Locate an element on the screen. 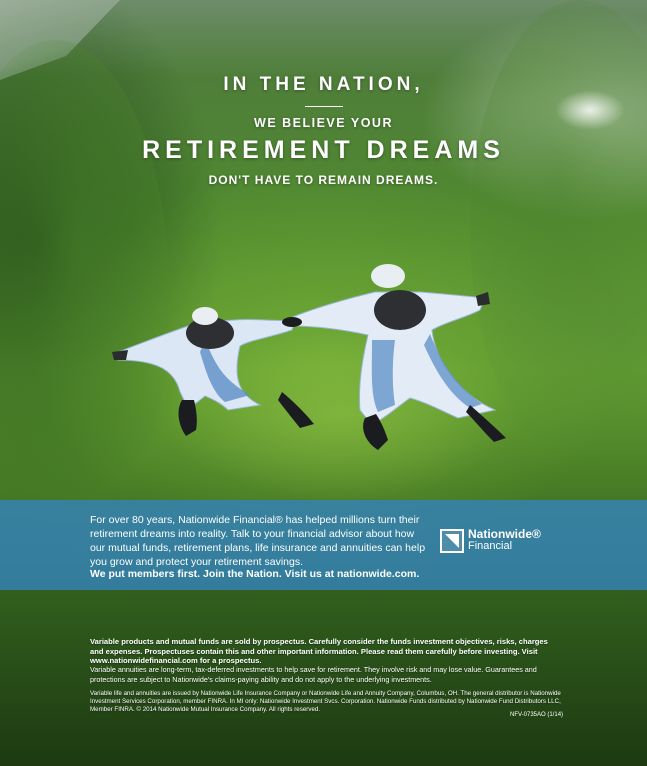 This screenshot has width=647, height=766. logo-subtitle: Financial is located at coordinates (490, 546).